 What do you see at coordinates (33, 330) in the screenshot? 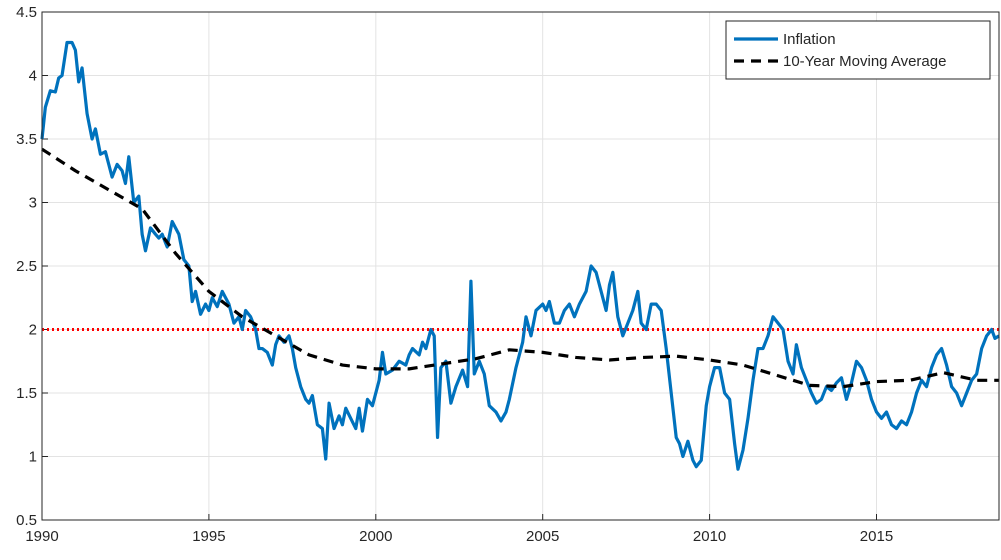
I see `y-tick-label: 2` at bounding box center [33, 330].